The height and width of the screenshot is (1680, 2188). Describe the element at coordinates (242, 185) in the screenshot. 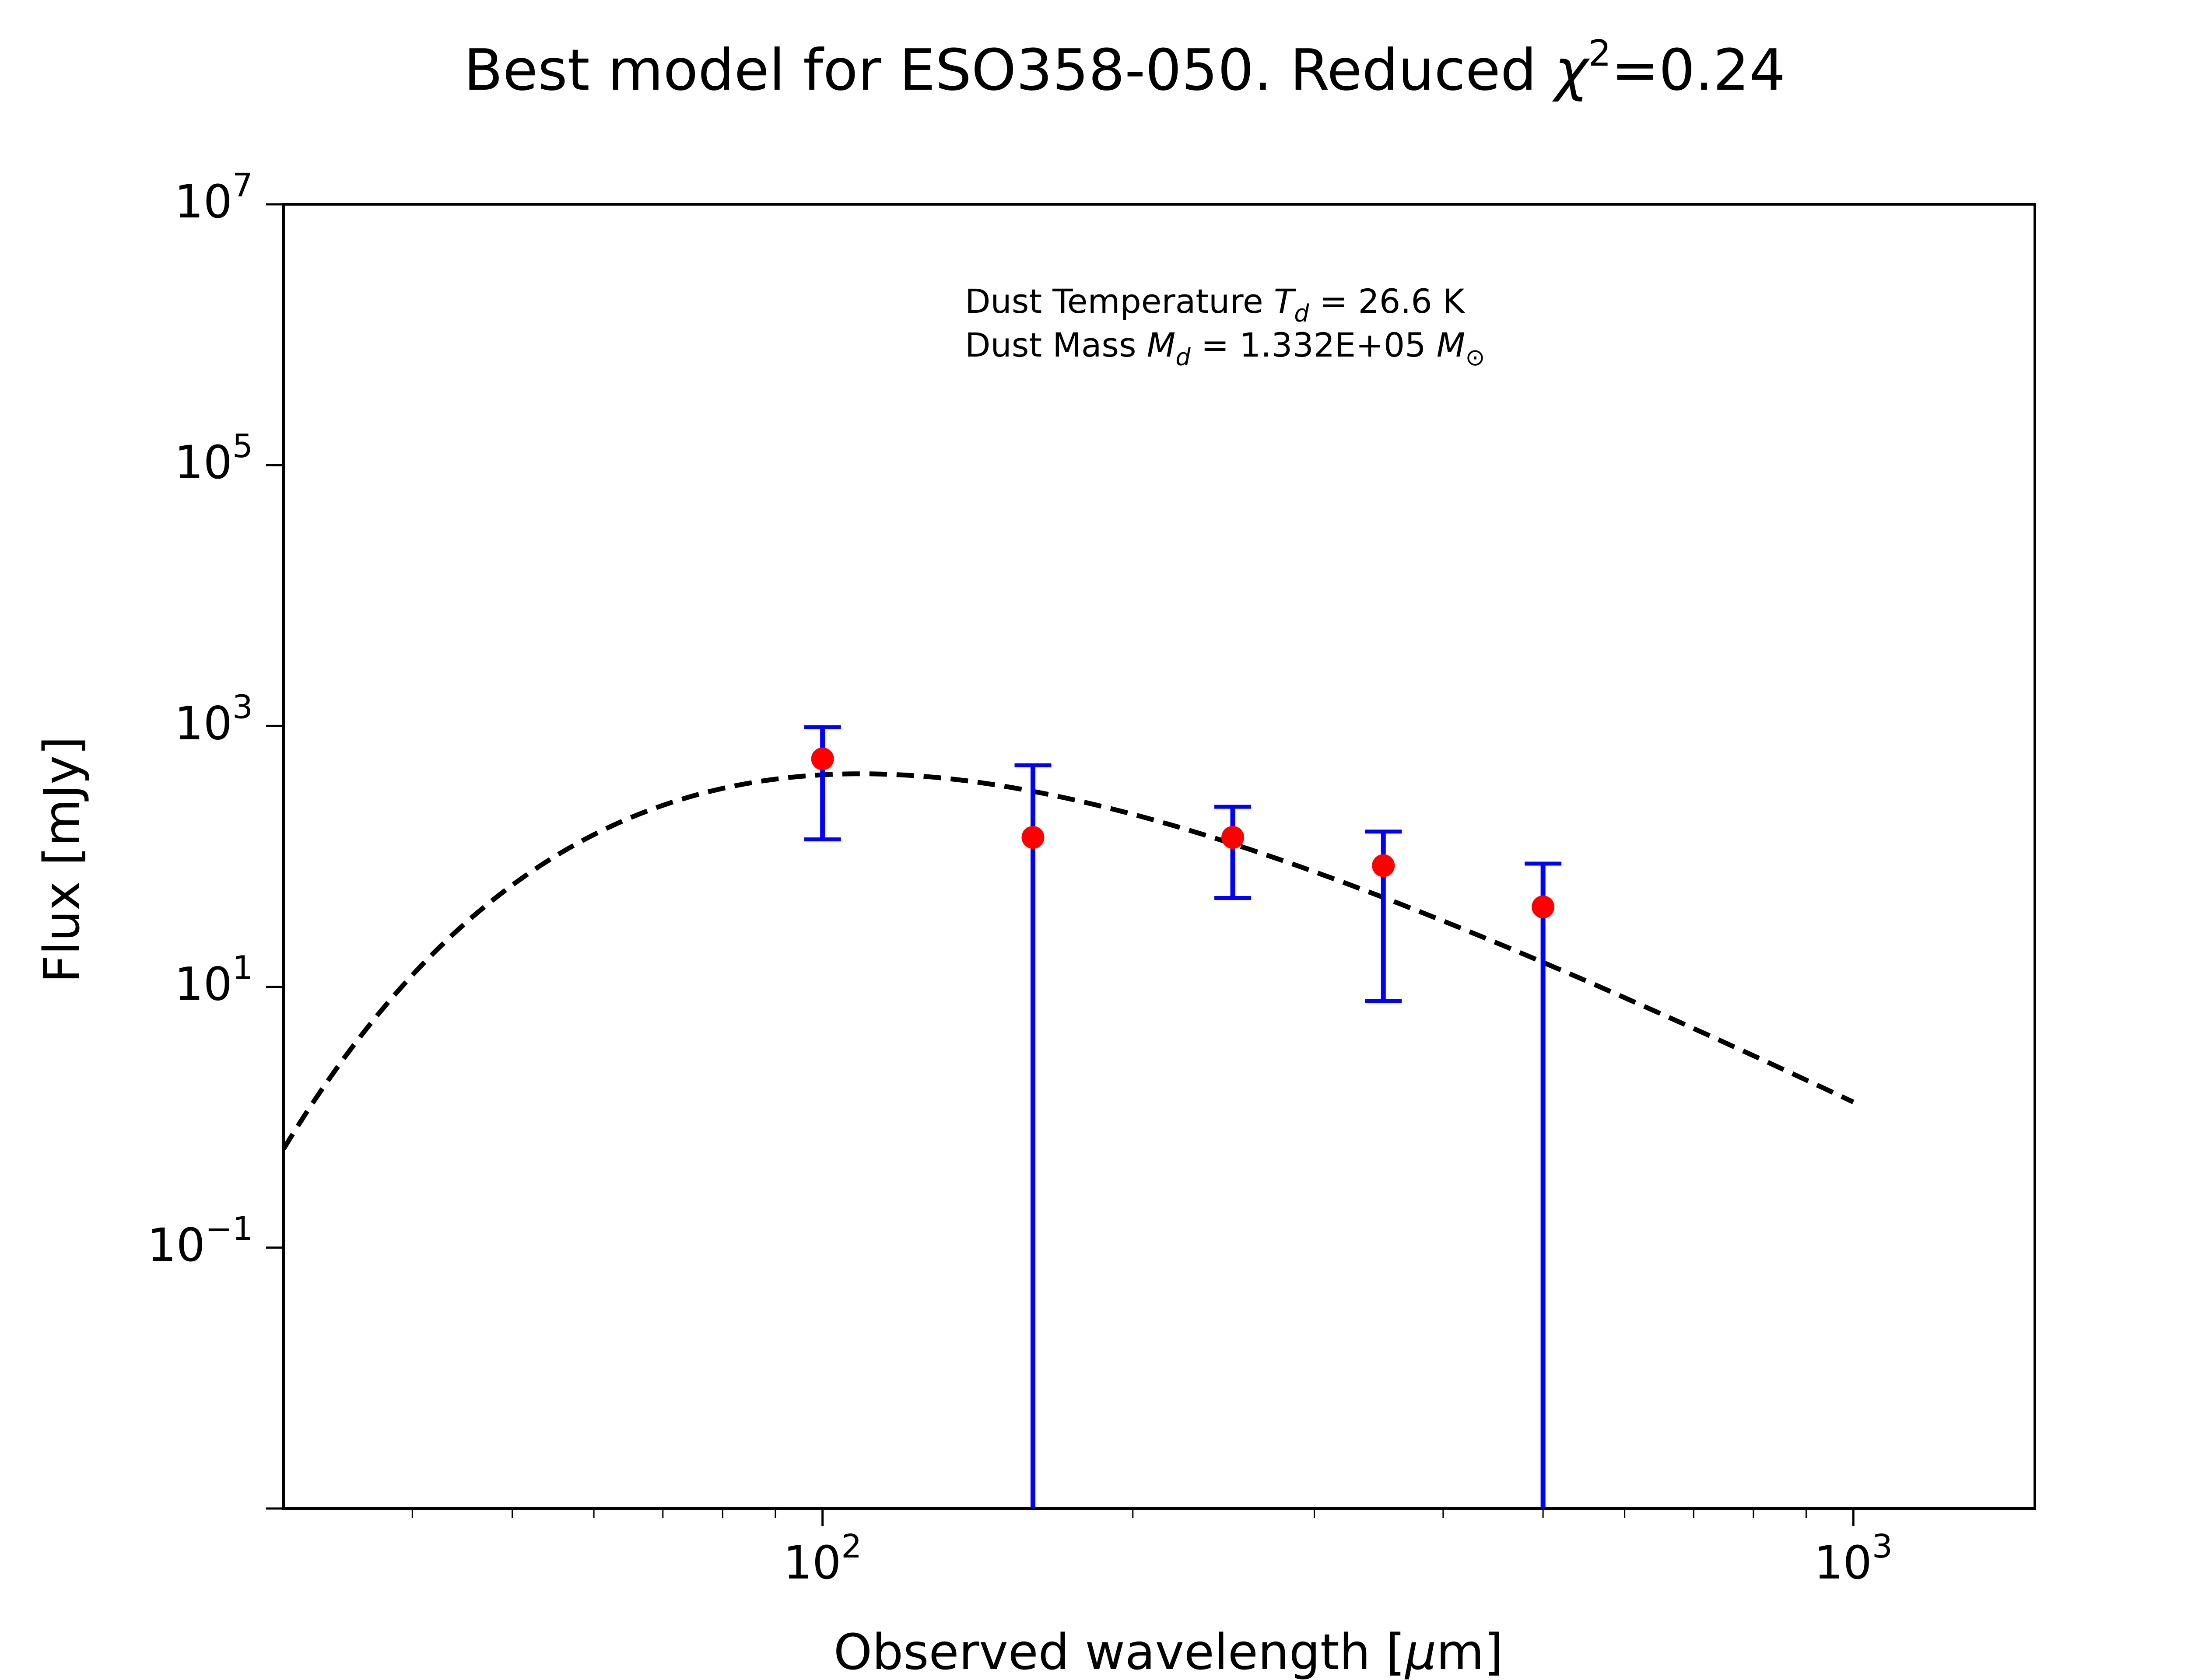

I see `y-tick-label-exponent: 7` at that location.